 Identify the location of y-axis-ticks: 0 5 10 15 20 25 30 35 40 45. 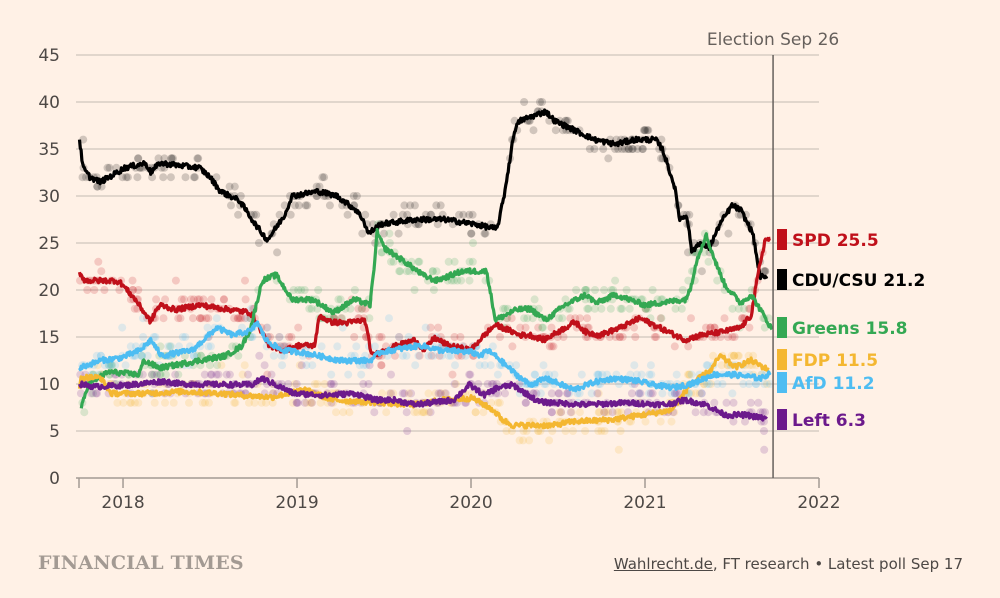
(49, 267).